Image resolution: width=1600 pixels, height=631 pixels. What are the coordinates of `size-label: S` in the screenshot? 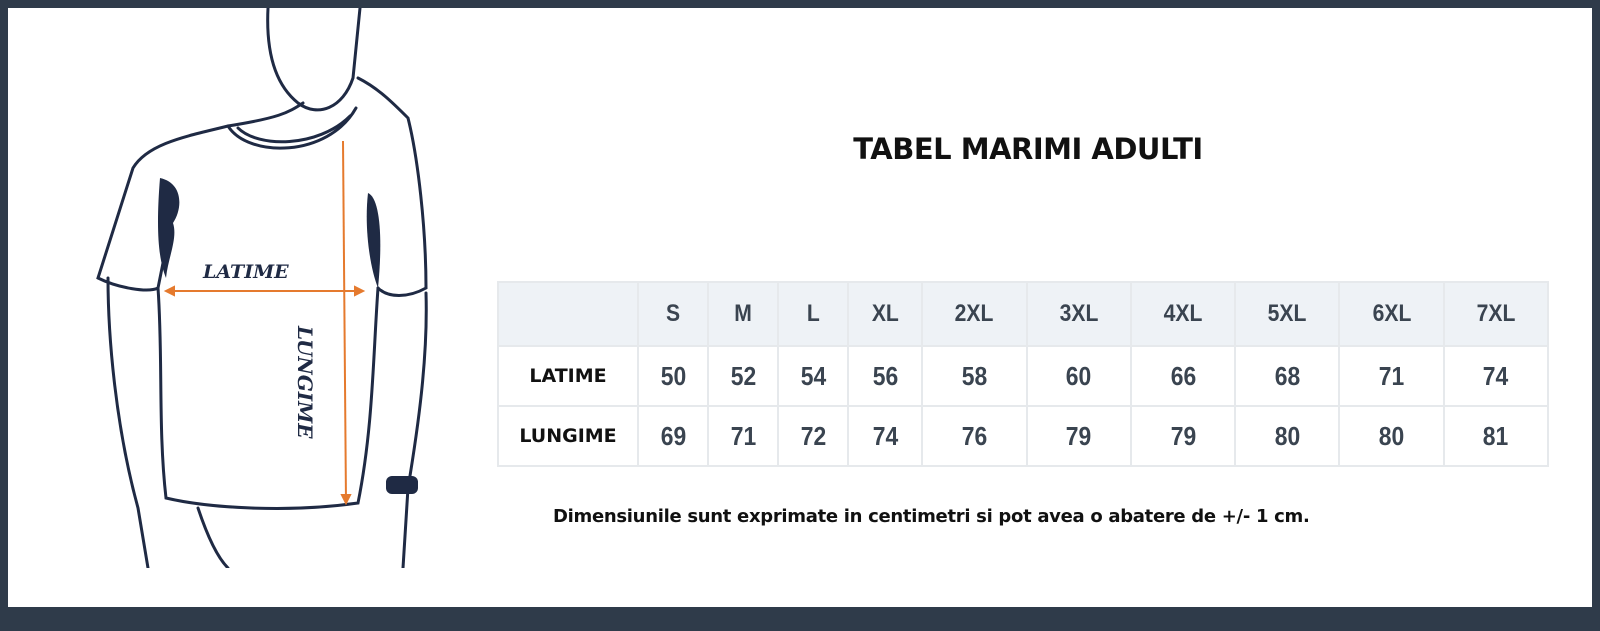 It's located at (673, 313).